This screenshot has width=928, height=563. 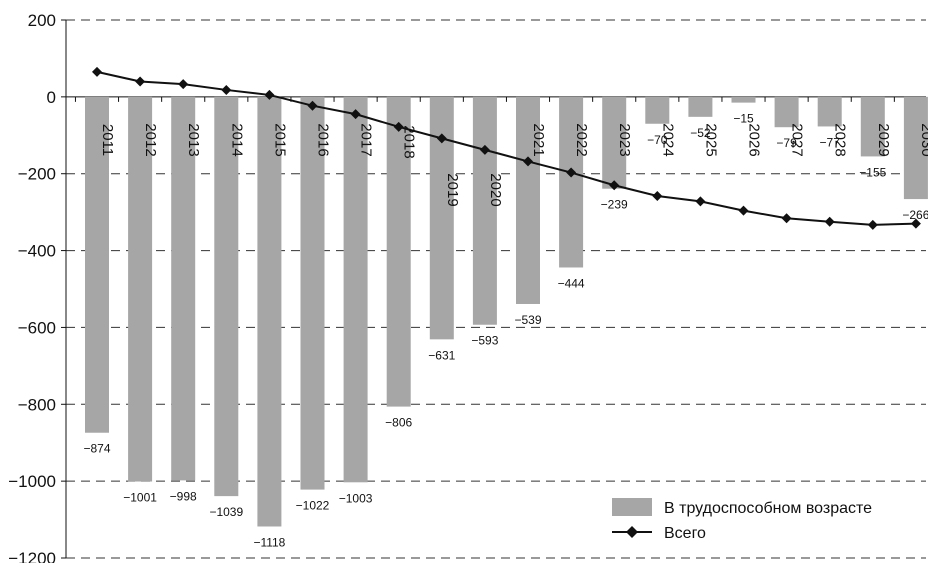 I want to click on y-tick-label: −400, so click(x=37, y=251).